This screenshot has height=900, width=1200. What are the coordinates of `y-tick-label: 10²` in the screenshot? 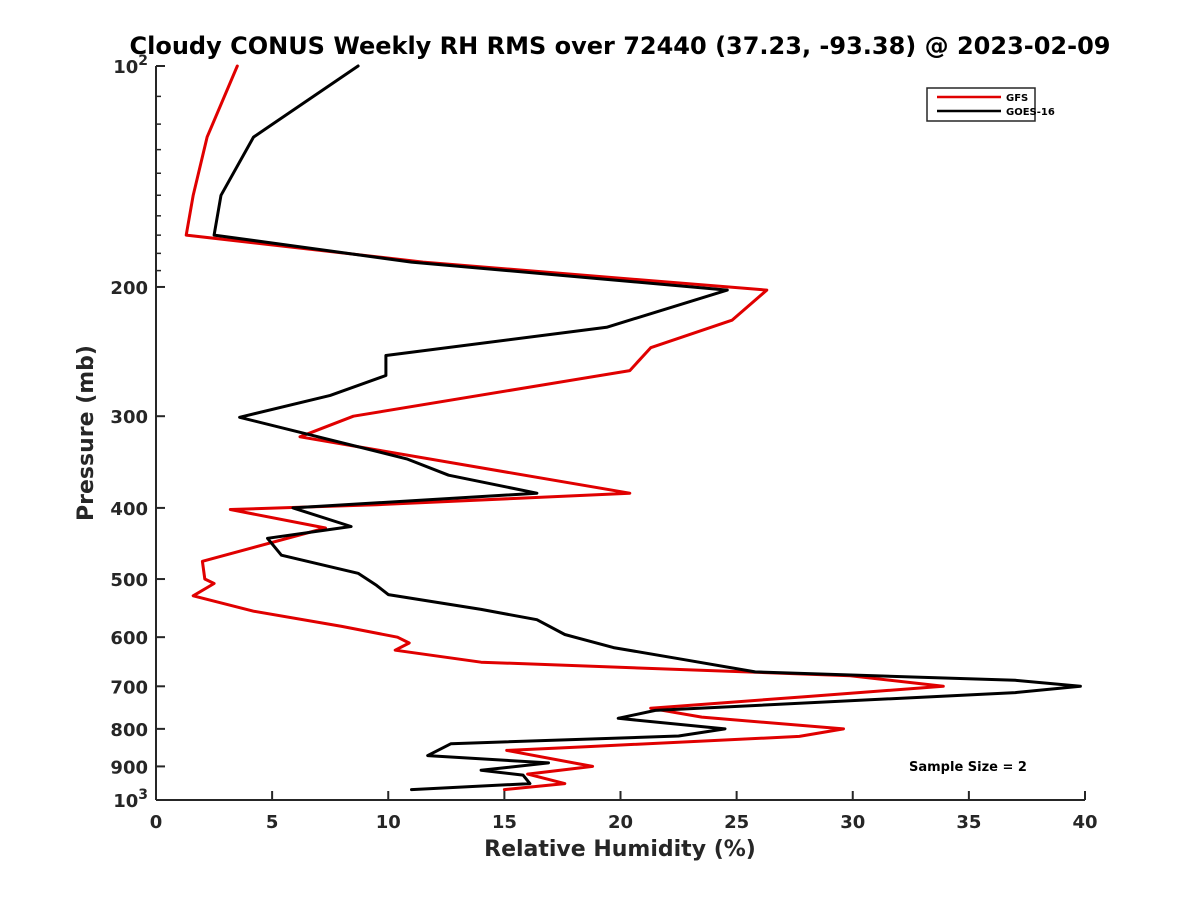 It's located at (130, 65).